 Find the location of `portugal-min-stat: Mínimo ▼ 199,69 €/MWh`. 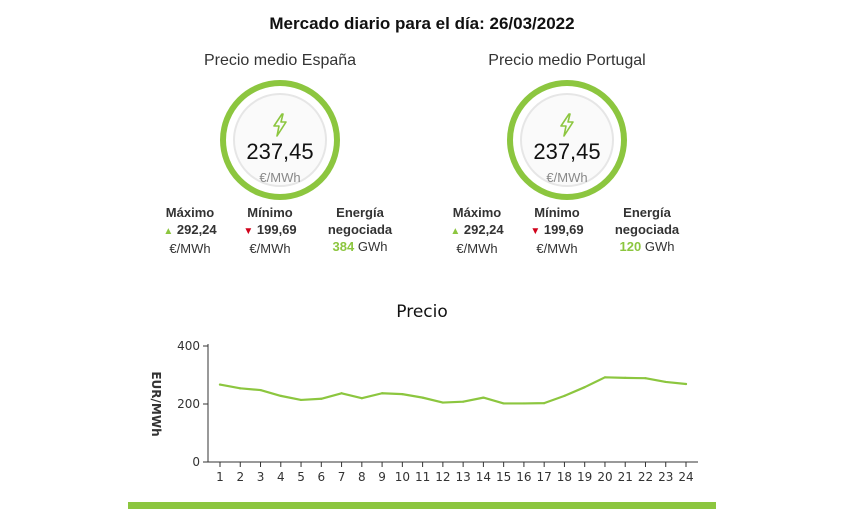

portugal-min-stat: Mínimo ▼ 199,69 €/MWh is located at coordinates (557, 230).